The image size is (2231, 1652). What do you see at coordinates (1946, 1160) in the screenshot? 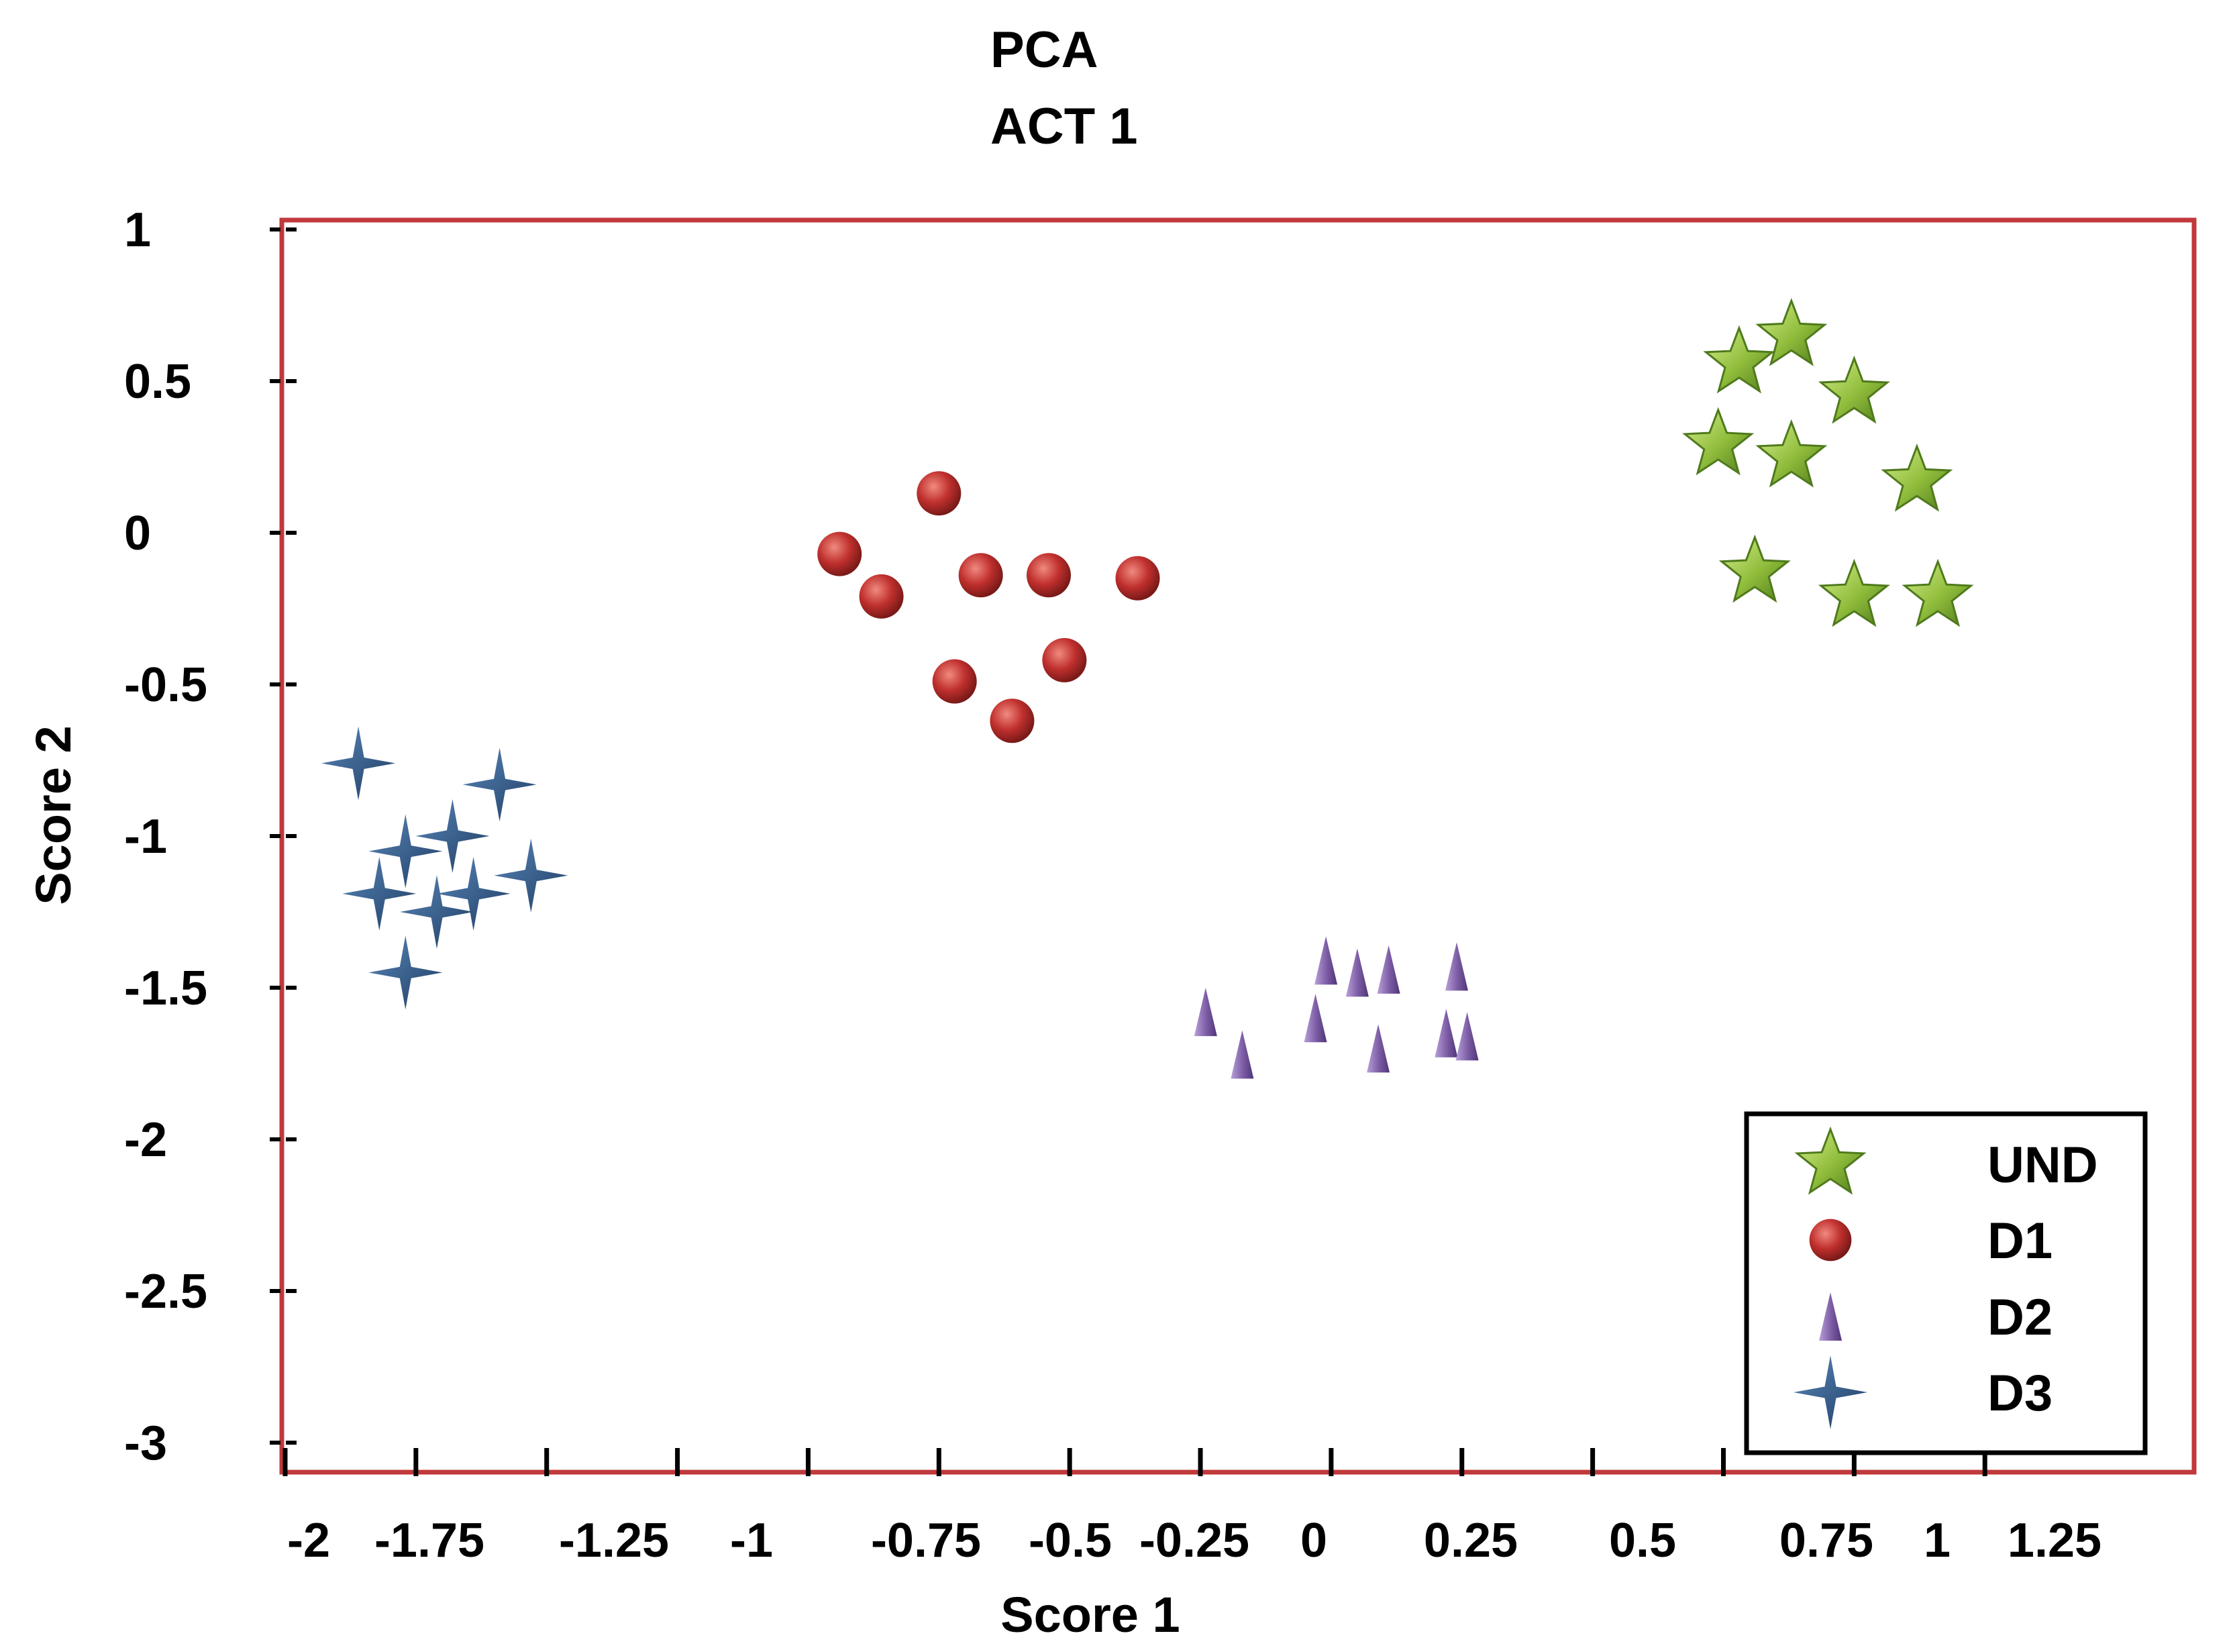
I see `legend-item-und: UND` at bounding box center [1946, 1160].